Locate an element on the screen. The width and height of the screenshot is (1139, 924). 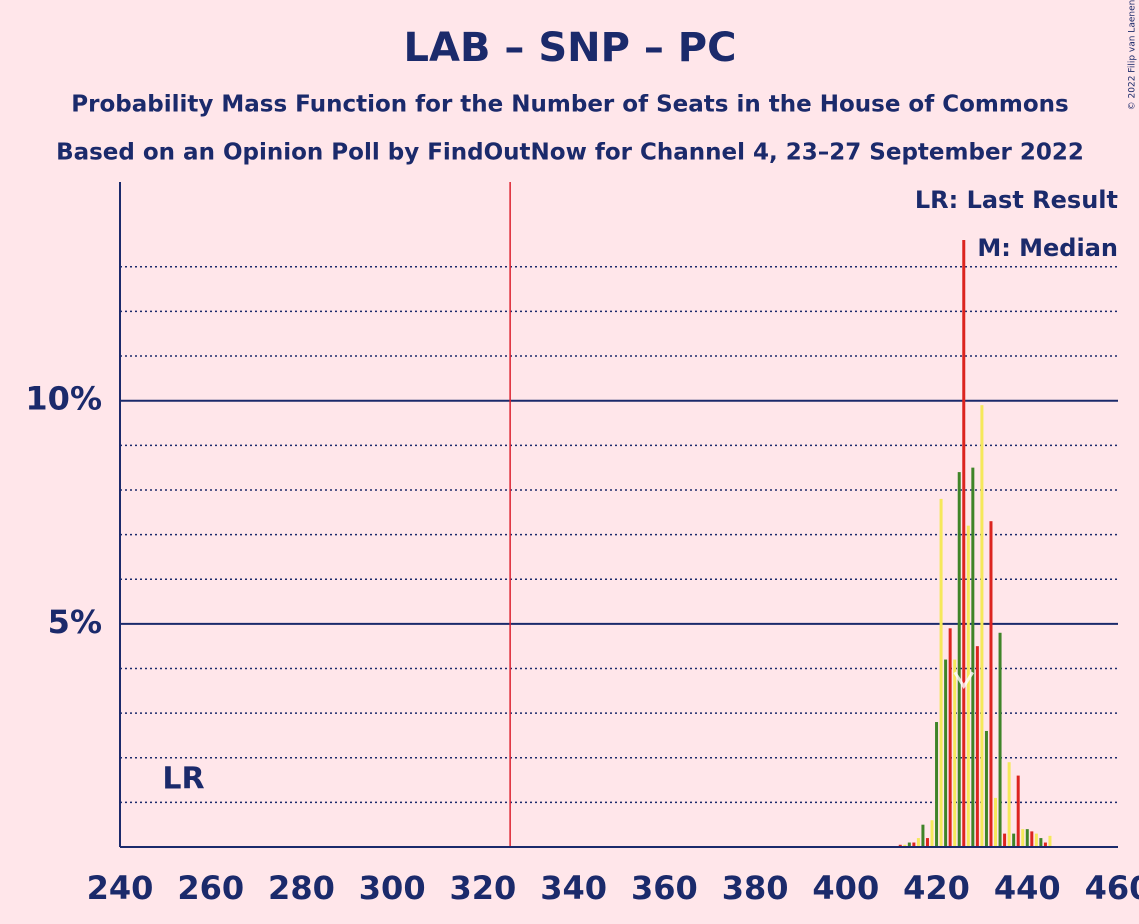
x-tick-label: 320 is located at coordinates (483, 888).